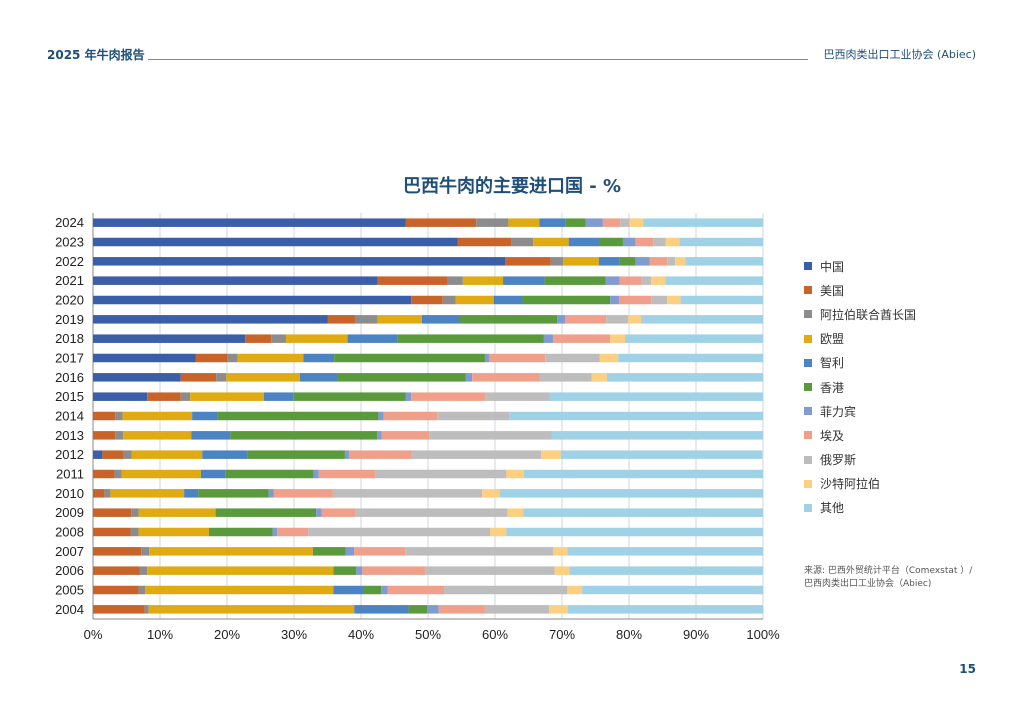 This screenshot has width=1024, height=724. I want to click on y-tick-label: 2015, so click(69, 396).